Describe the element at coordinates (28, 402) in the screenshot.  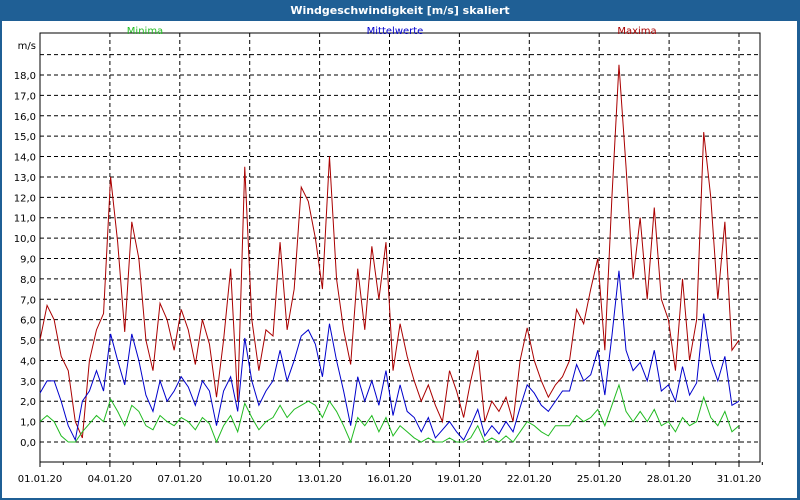
I see `y-tick-label: 2,0` at that location.